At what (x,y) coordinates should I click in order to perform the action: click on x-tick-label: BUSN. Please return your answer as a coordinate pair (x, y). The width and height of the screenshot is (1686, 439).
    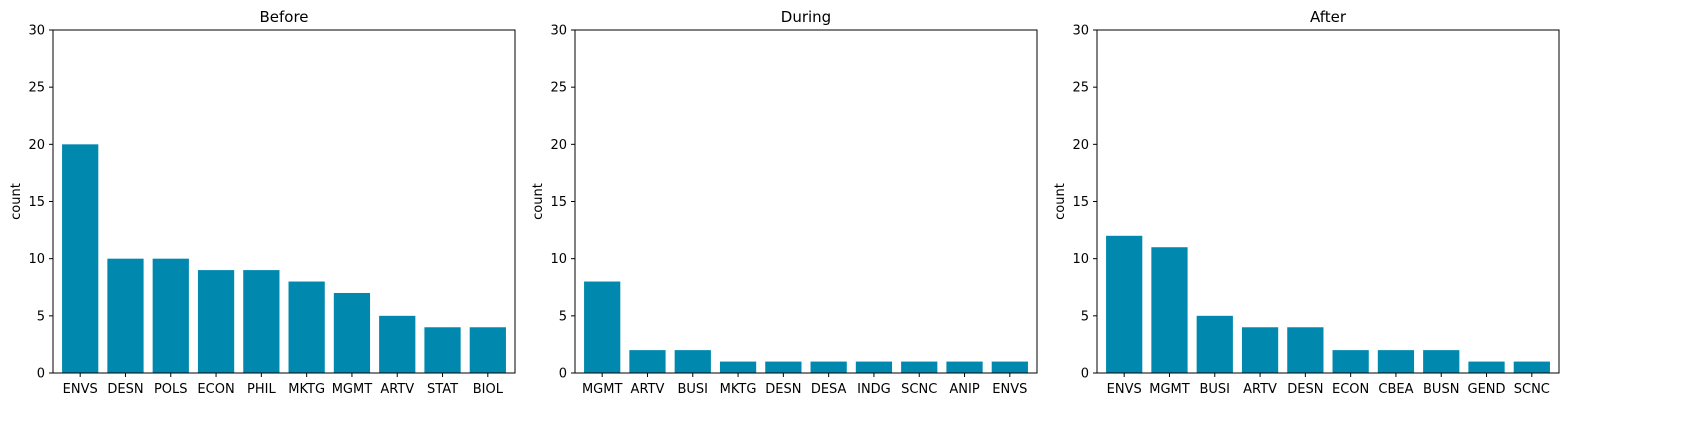
    Looking at the image, I should click on (1441, 389).